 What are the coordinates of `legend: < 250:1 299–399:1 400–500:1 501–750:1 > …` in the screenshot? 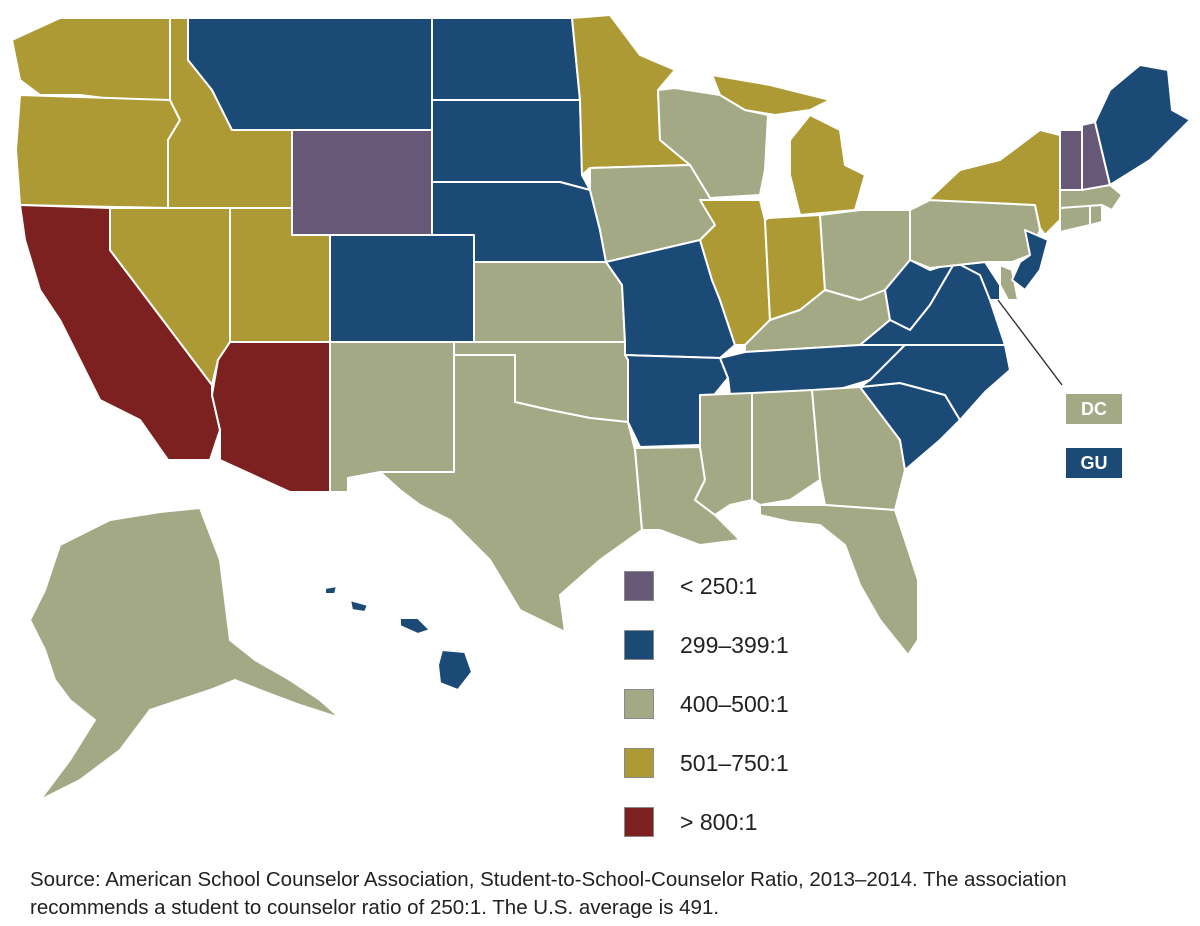 It's located at (754, 713).